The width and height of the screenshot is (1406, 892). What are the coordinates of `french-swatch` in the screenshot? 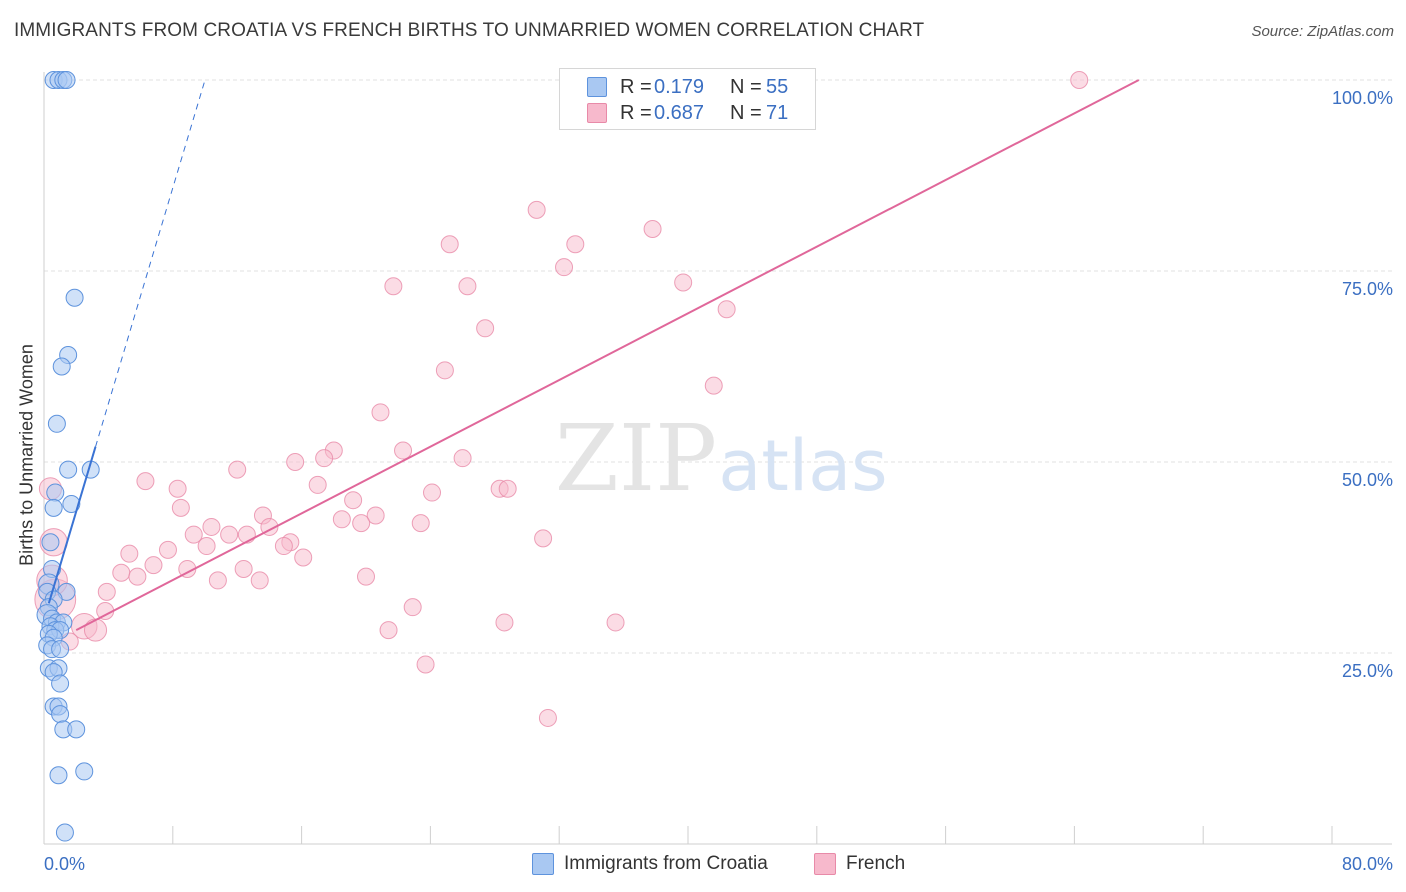 It's located at (597, 113).